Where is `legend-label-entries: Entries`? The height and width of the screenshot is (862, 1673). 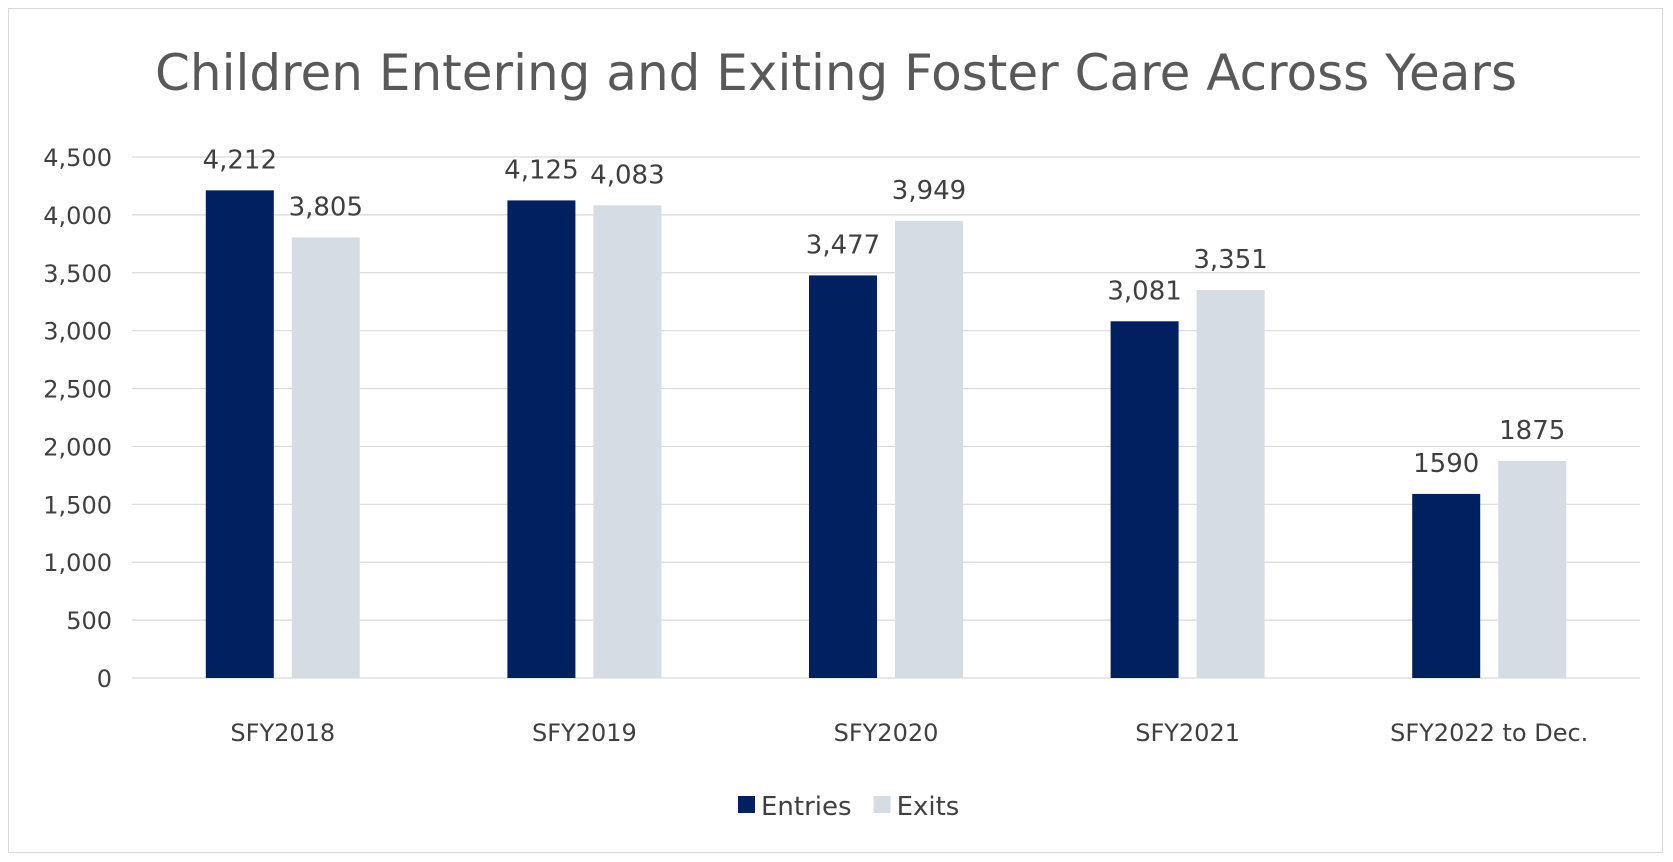
legend-label-entries: Entries is located at coordinates (806, 807).